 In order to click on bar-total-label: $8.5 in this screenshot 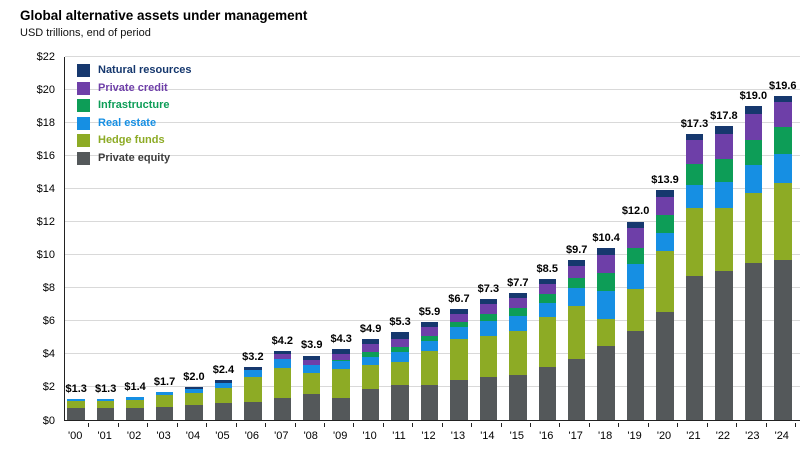, I will do `click(547, 269)`.